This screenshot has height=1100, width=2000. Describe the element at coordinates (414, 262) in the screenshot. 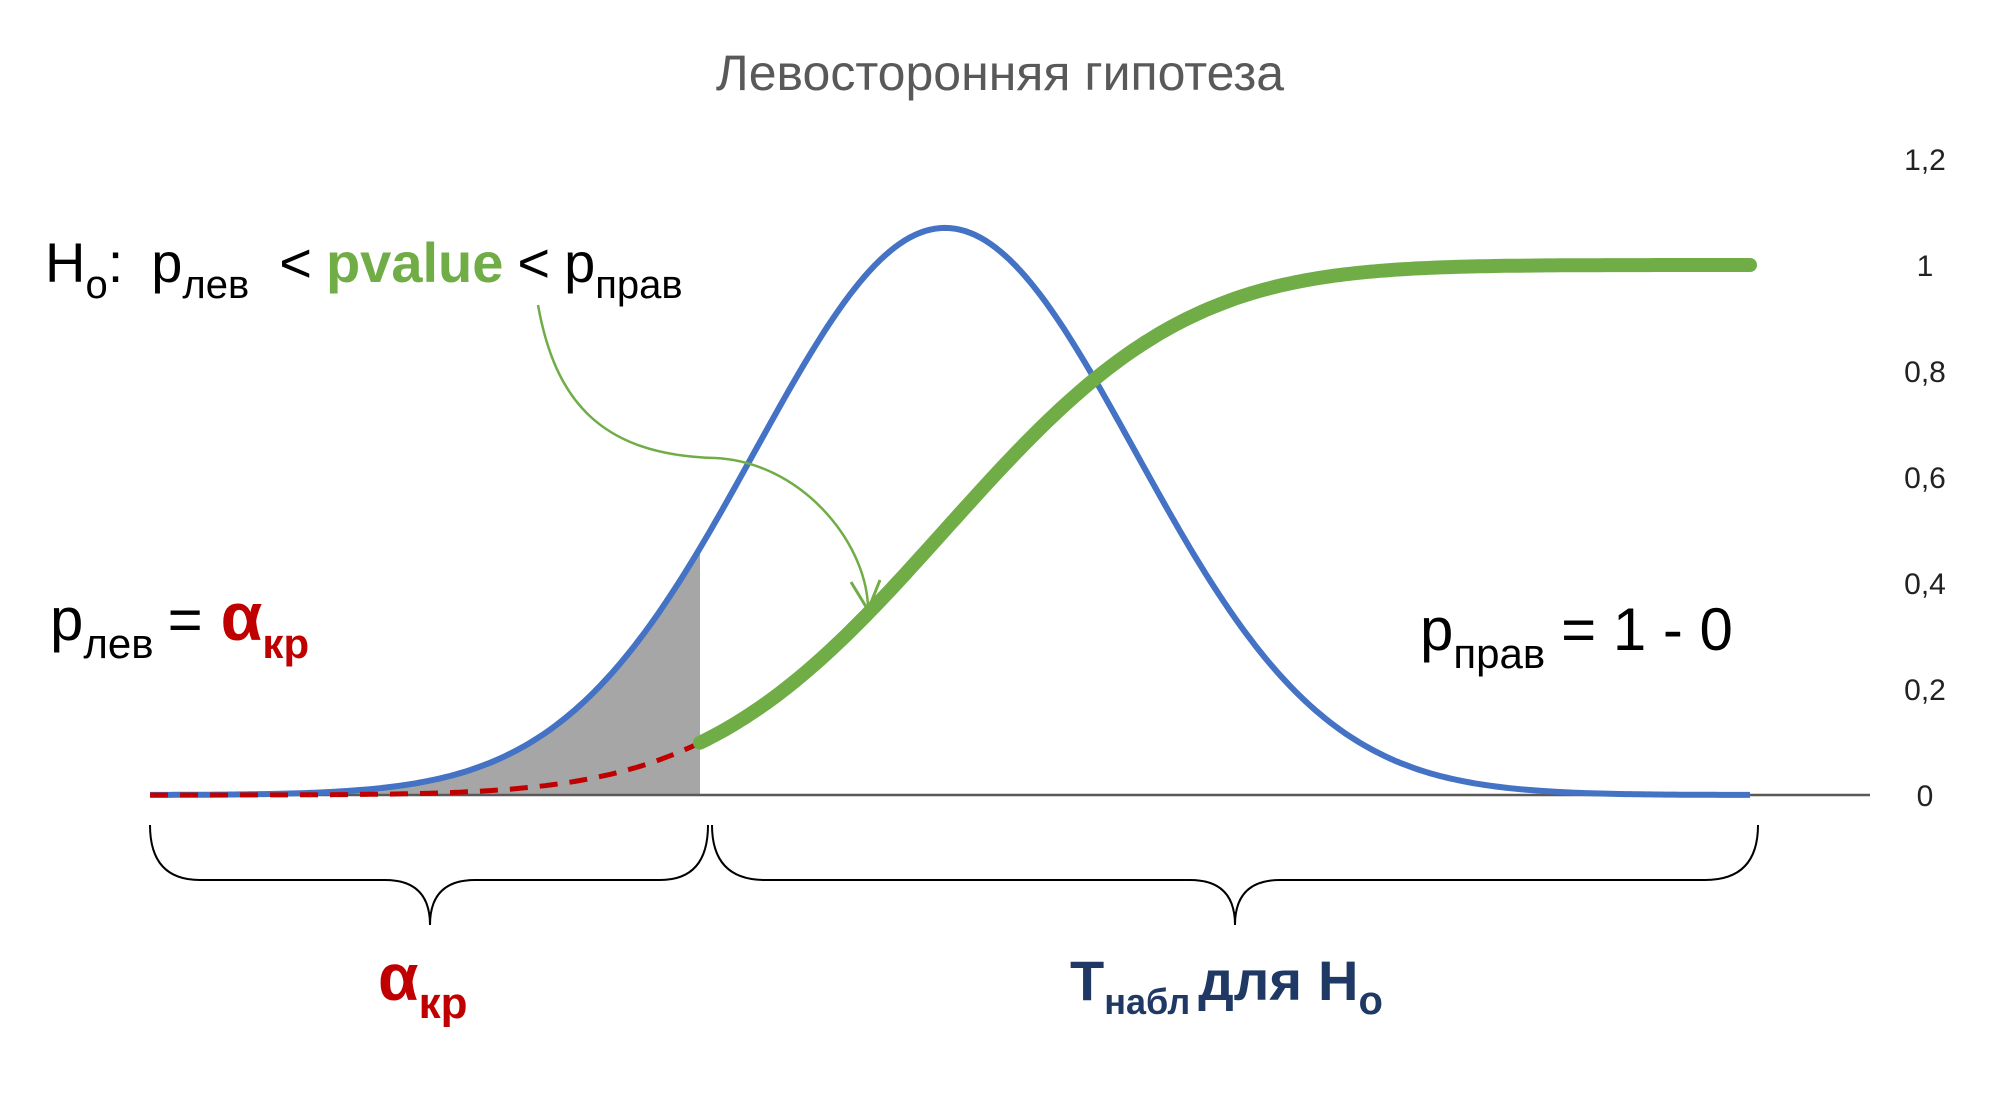

I see `formula-pvalue: pvalue` at that location.